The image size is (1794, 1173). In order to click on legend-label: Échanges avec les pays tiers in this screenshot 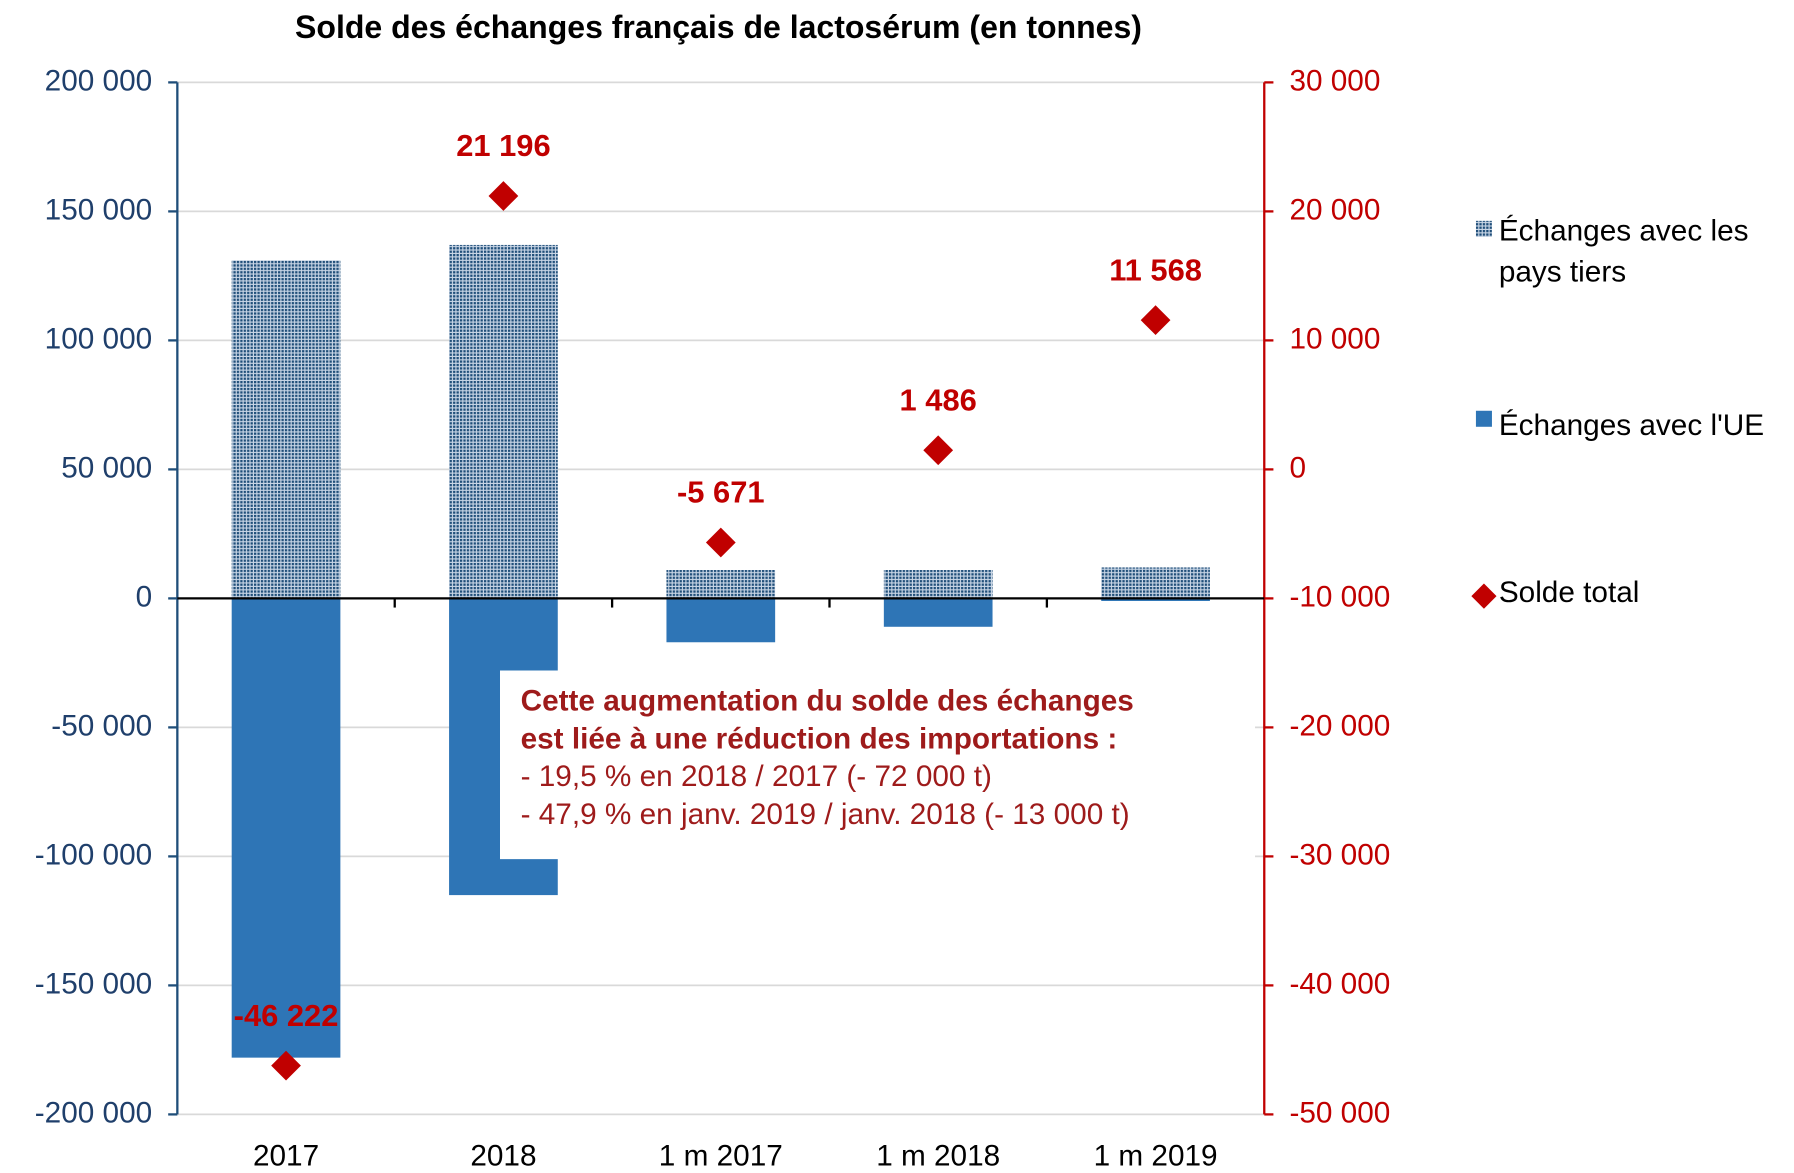, I will do `click(1623, 250)`.